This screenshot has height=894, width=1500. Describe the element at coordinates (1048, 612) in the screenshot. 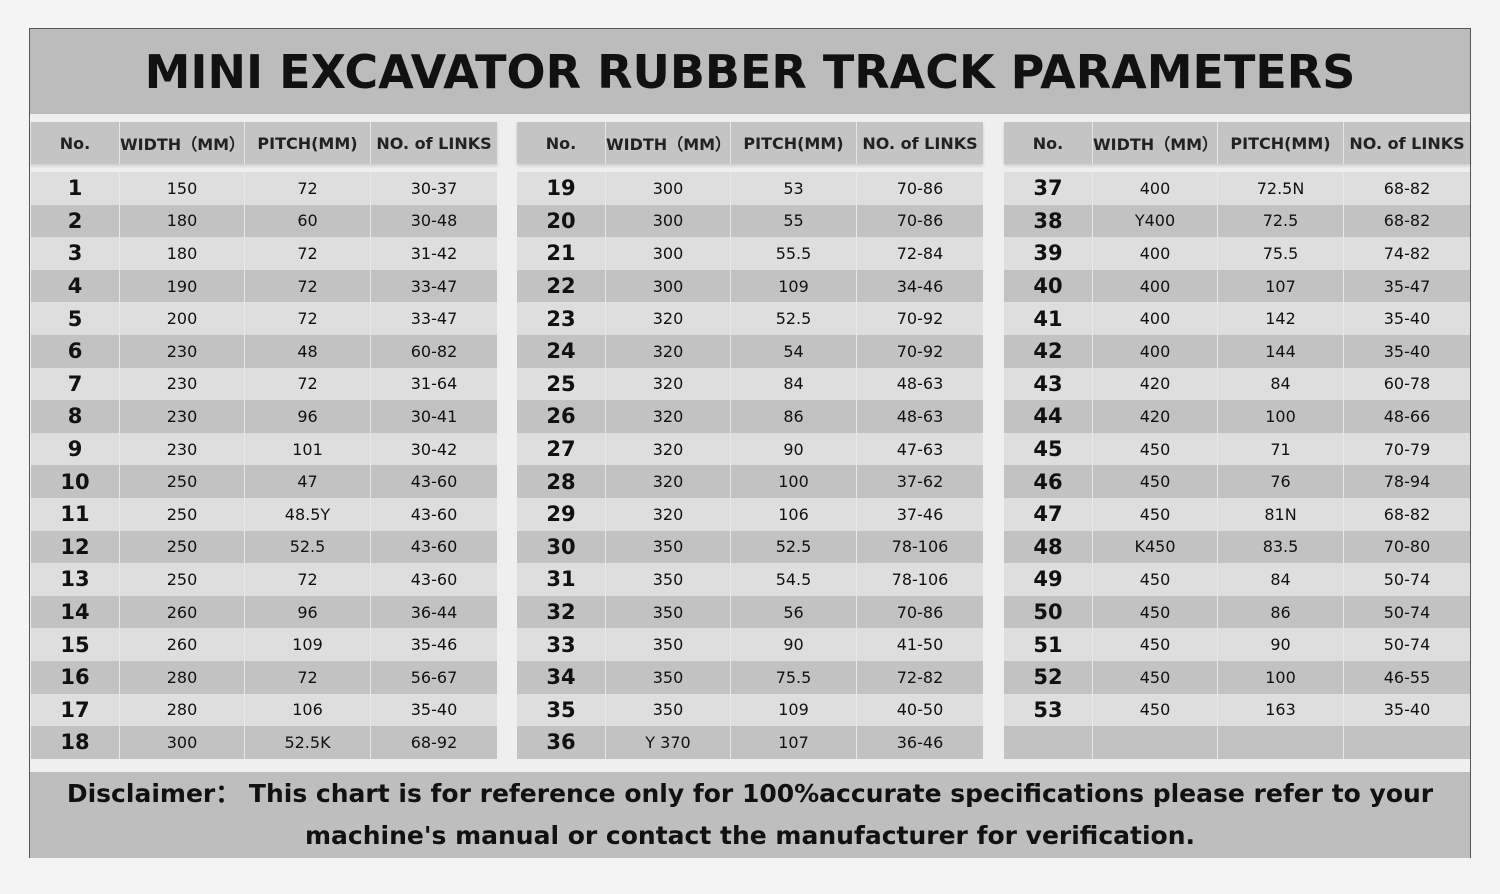

I see `row-number: 50` at that location.